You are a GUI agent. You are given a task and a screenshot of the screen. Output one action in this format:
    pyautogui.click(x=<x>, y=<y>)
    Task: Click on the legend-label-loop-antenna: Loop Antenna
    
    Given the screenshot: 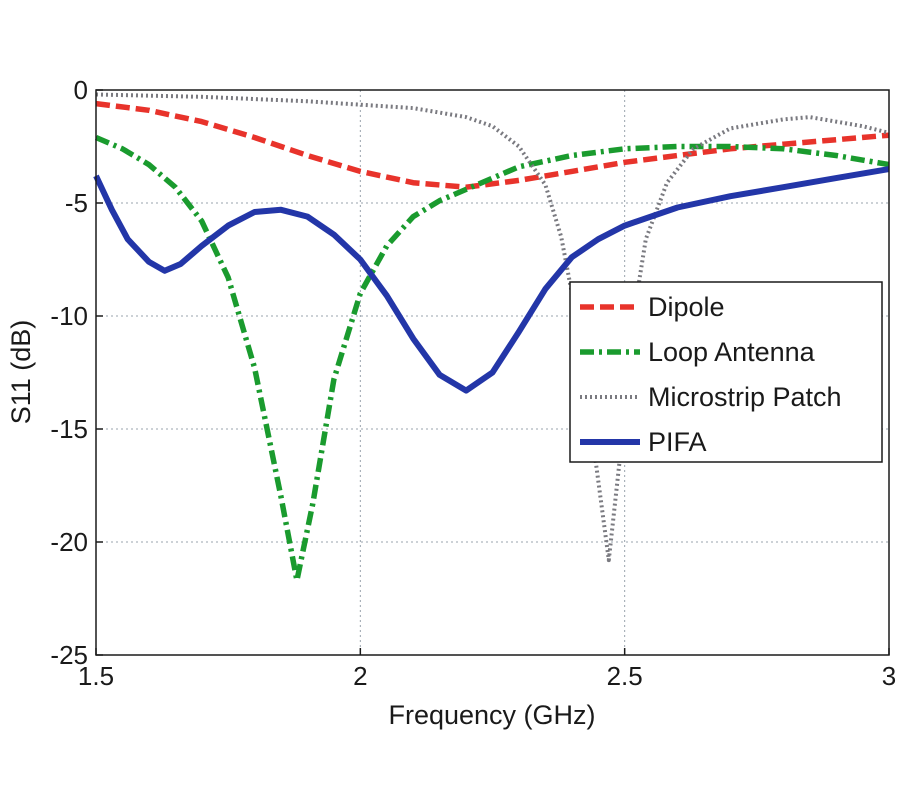 What is the action you would take?
    pyautogui.click(x=732, y=352)
    